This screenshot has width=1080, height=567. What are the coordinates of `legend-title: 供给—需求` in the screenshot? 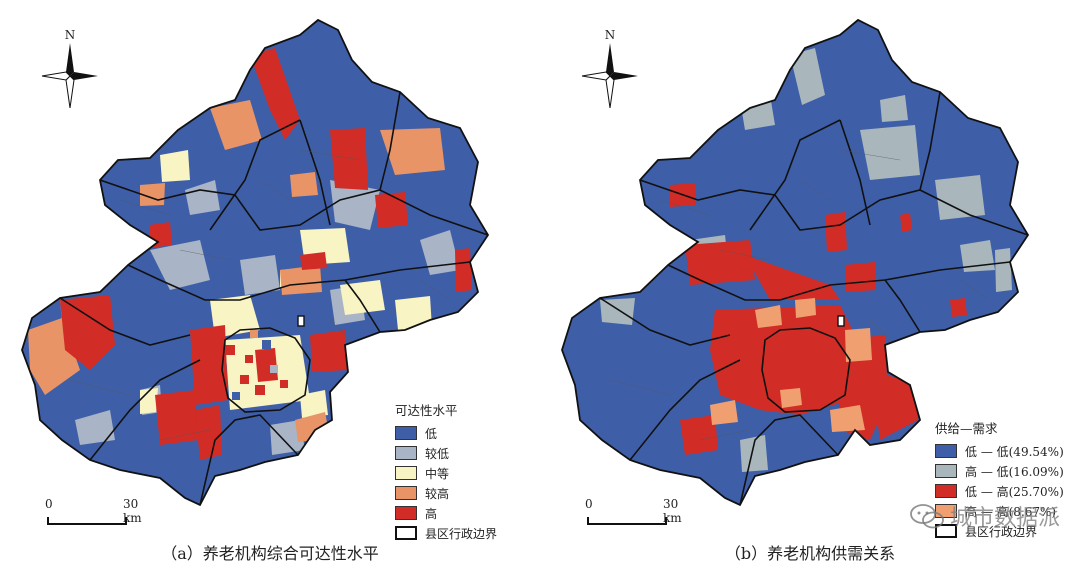 It's located at (966, 428).